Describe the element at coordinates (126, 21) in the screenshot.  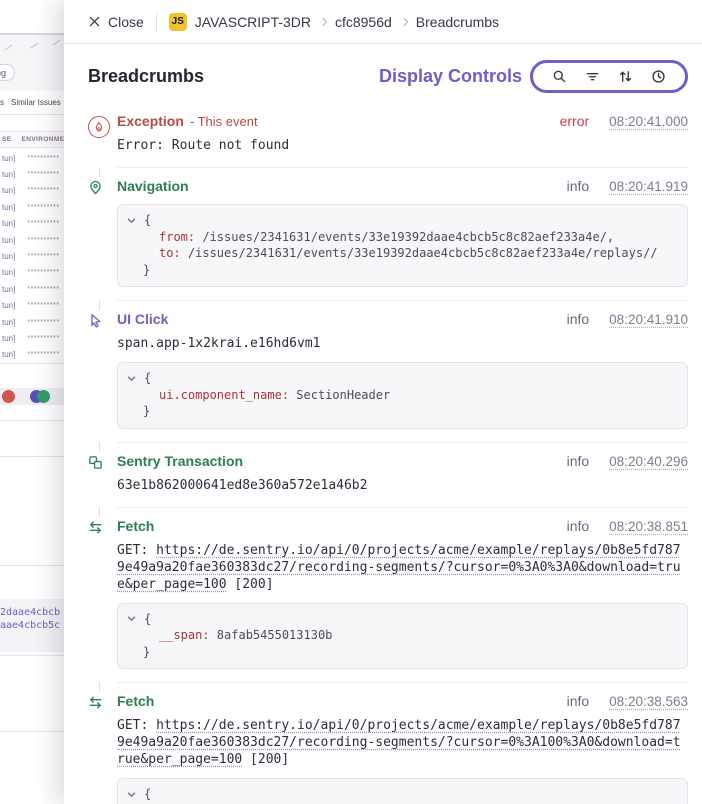
I see `close-label: Close` at that location.